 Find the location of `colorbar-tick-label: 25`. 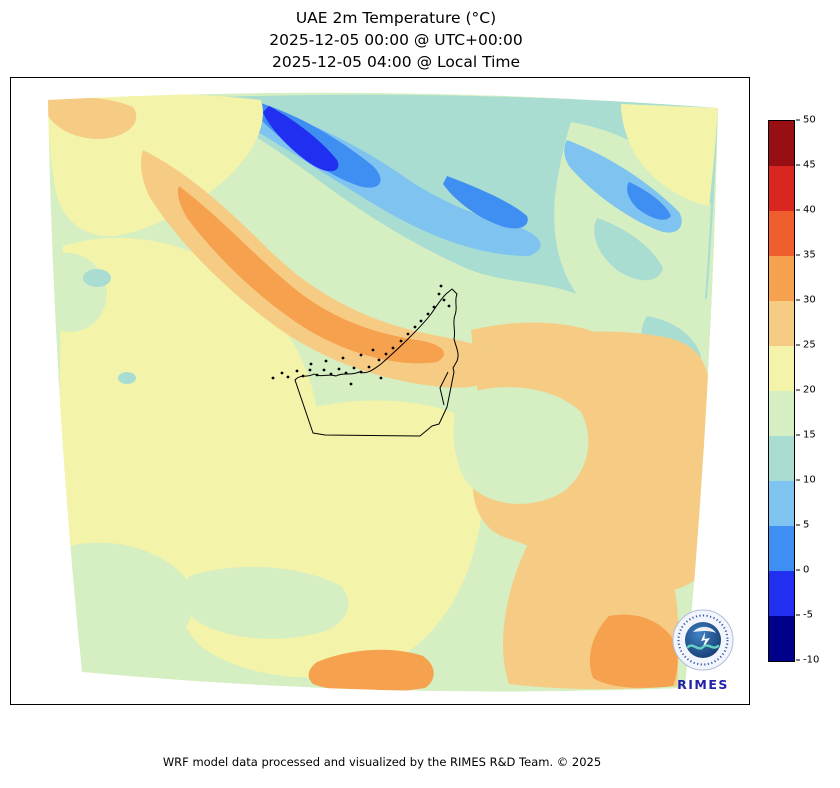

colorbar-tick-label: 25 is located at coordinates (806, 345).